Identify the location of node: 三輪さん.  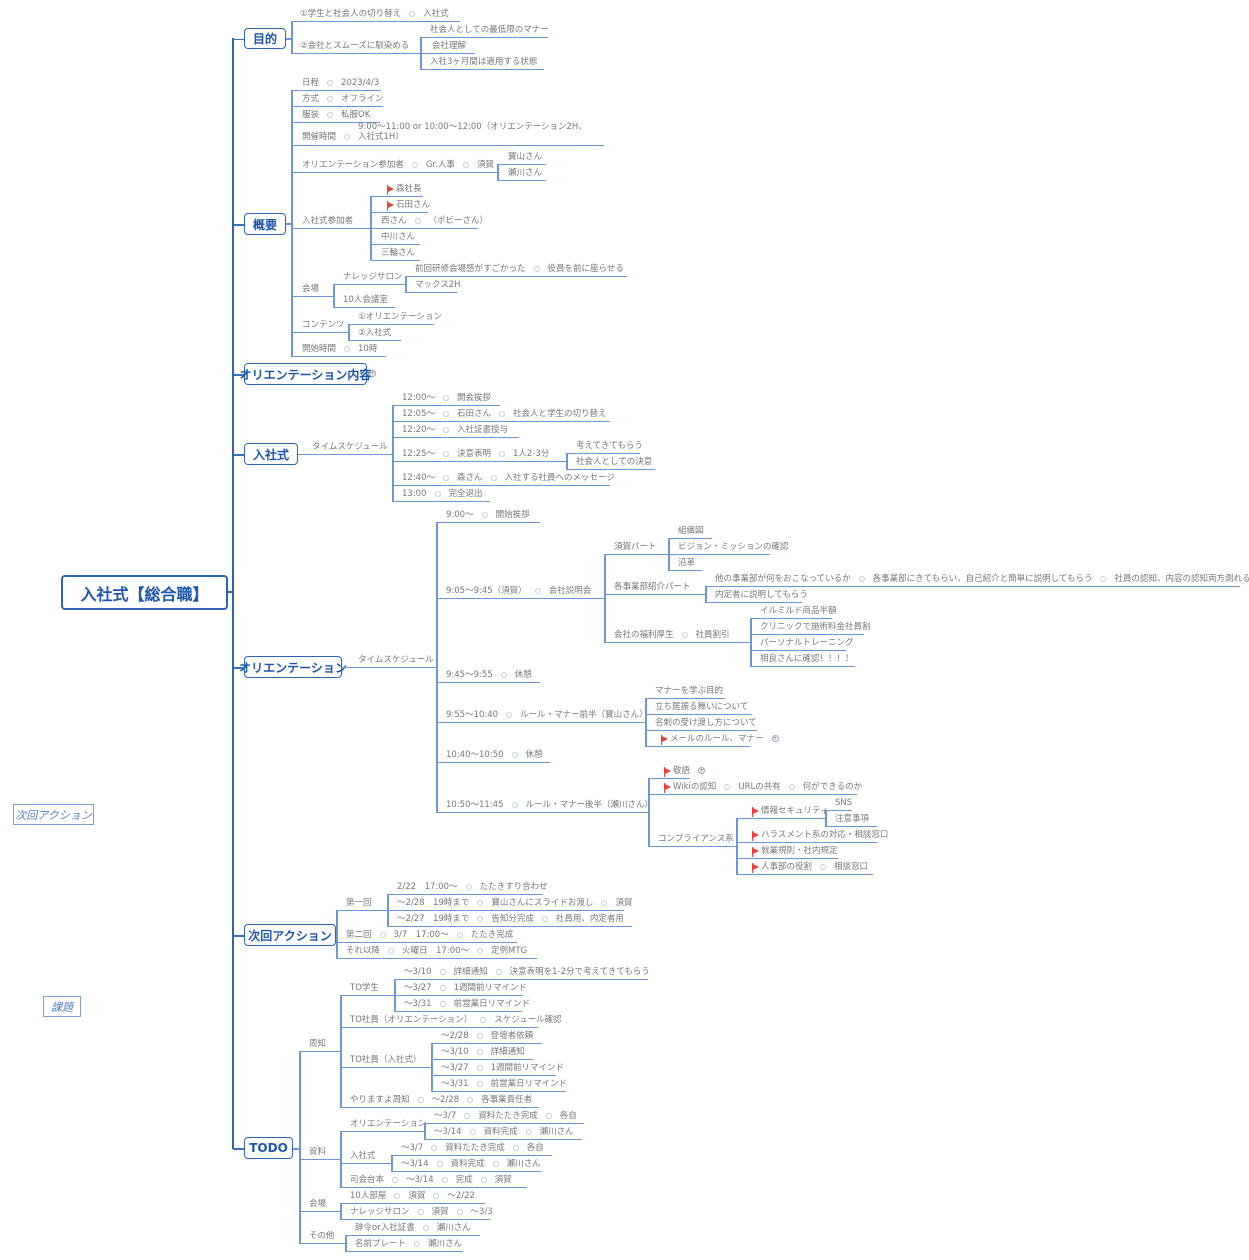
(395, 253).